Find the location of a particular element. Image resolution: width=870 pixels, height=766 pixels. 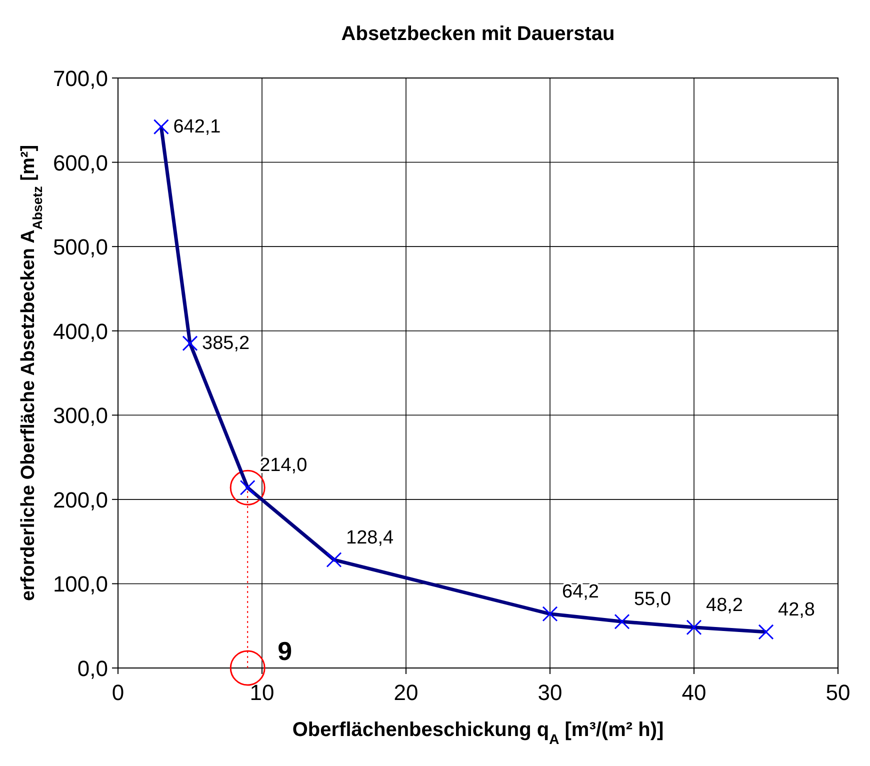

x-axis-title: Oberflächenbeschickung q$_{A}$ [m³/(m² h)] is located at coordinates (478, 733).